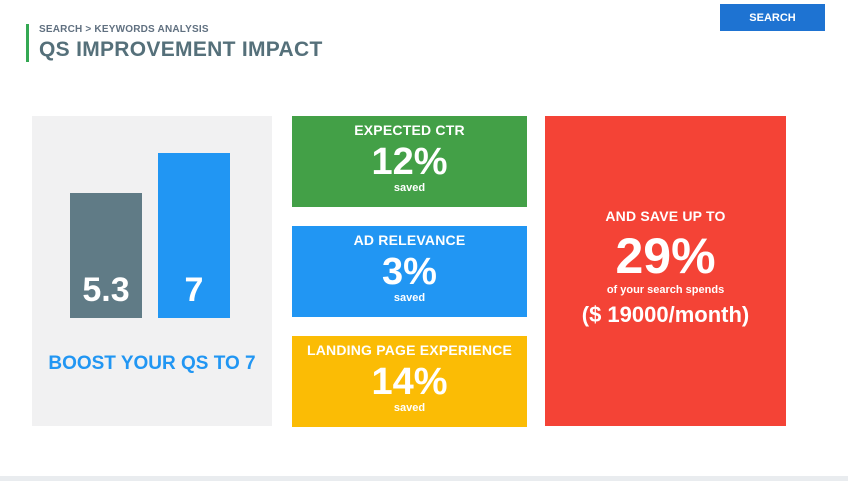 The image size is (848, 481). What do you see at coordinates (152, 363) in the screenshot?
I see `boost-qs-text: BOOST YOUR QS TO 7` at bounding box center [152, 363].